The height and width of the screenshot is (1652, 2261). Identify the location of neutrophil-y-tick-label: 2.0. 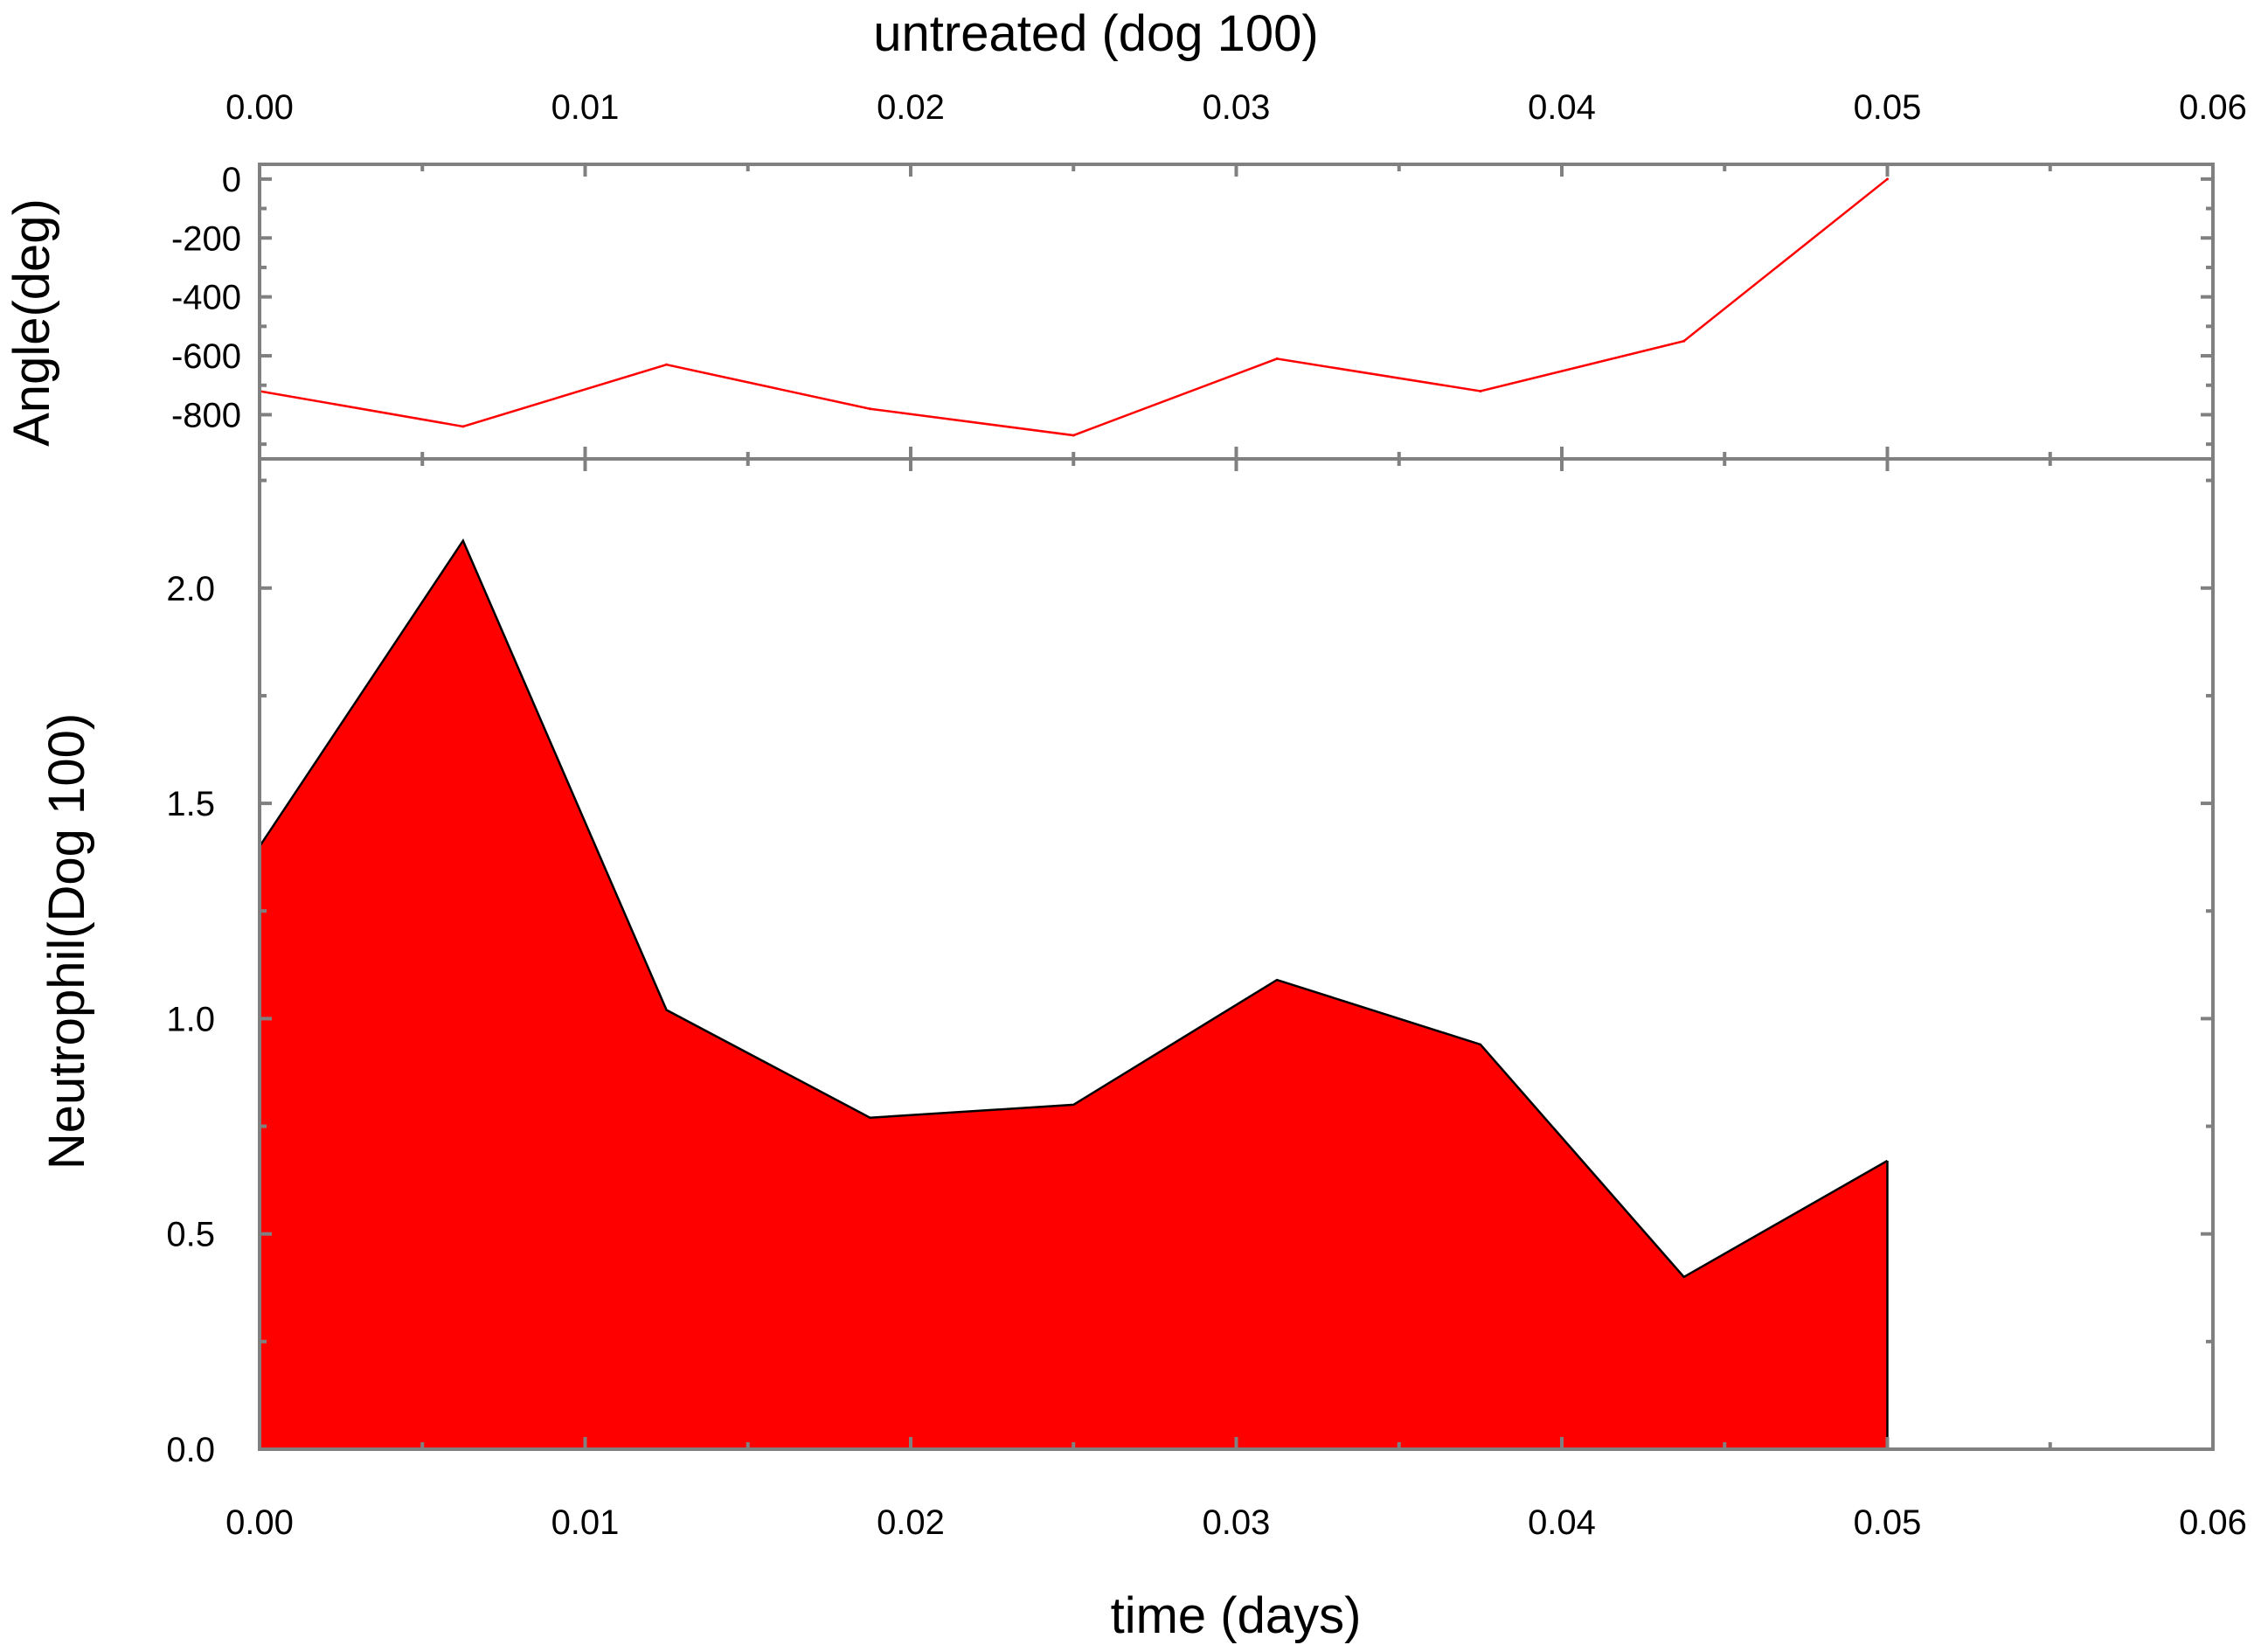
(190, 589).